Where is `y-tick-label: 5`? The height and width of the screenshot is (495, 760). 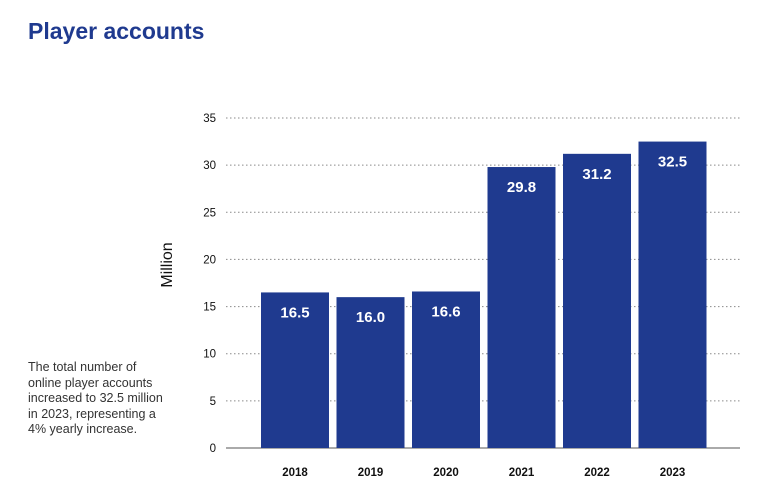
y-tick-label: 5 is located at coordinates (213, 402).